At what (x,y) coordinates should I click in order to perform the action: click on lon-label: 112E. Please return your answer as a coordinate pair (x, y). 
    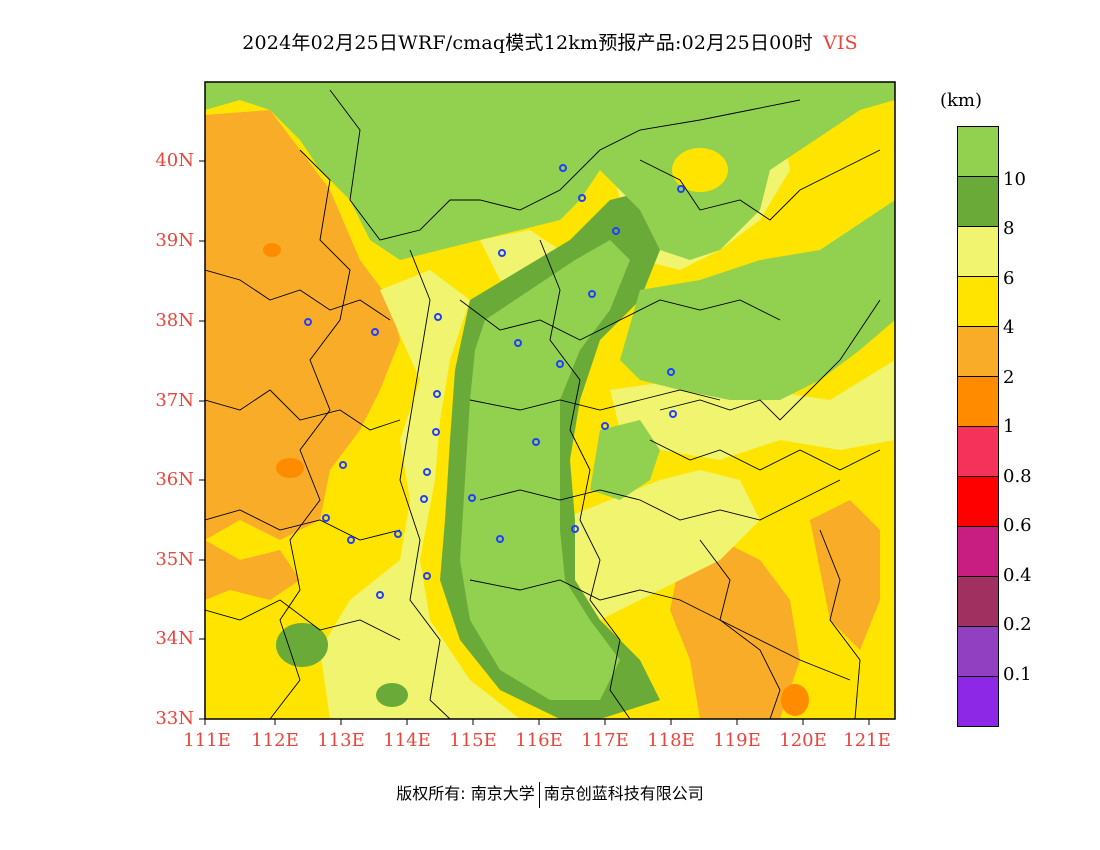
    Looking at the image, I should click on (275, 740).